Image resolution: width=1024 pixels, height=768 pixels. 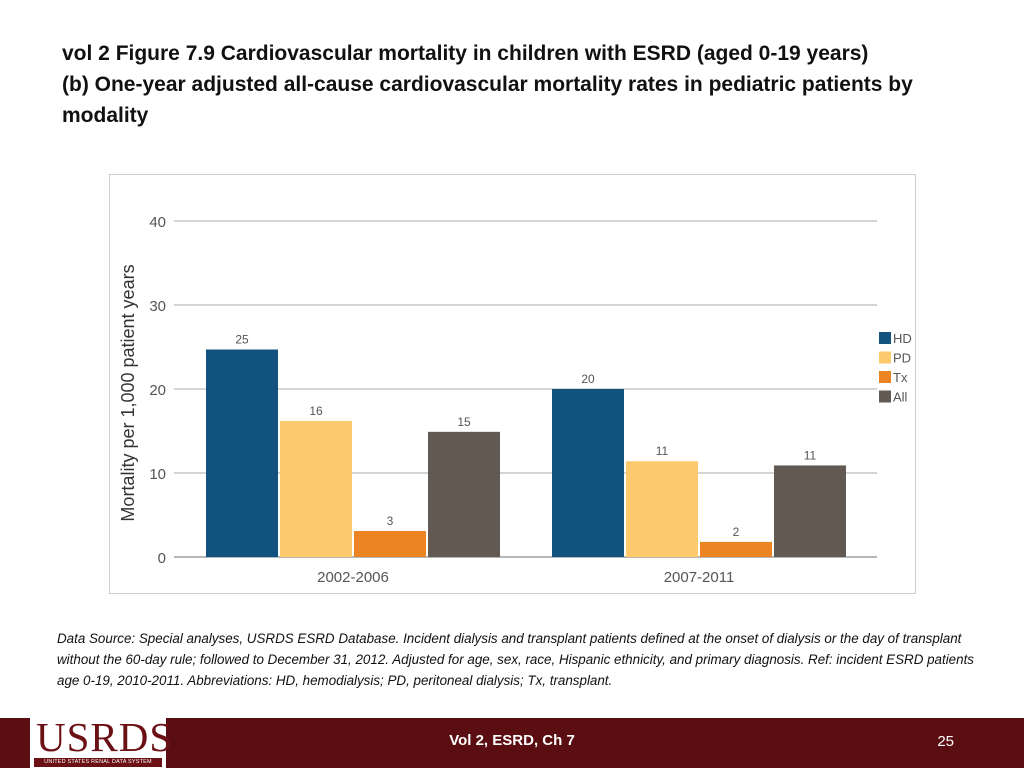 I want to click on bar-all-2007-2011, so click(x=810, y=511).